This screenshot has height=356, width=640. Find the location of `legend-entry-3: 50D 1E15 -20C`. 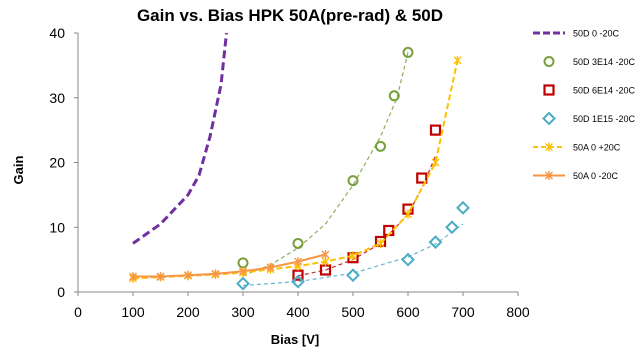

legend-entry-3: 50D 1E15 -20C is located at coordinates (589, 118).